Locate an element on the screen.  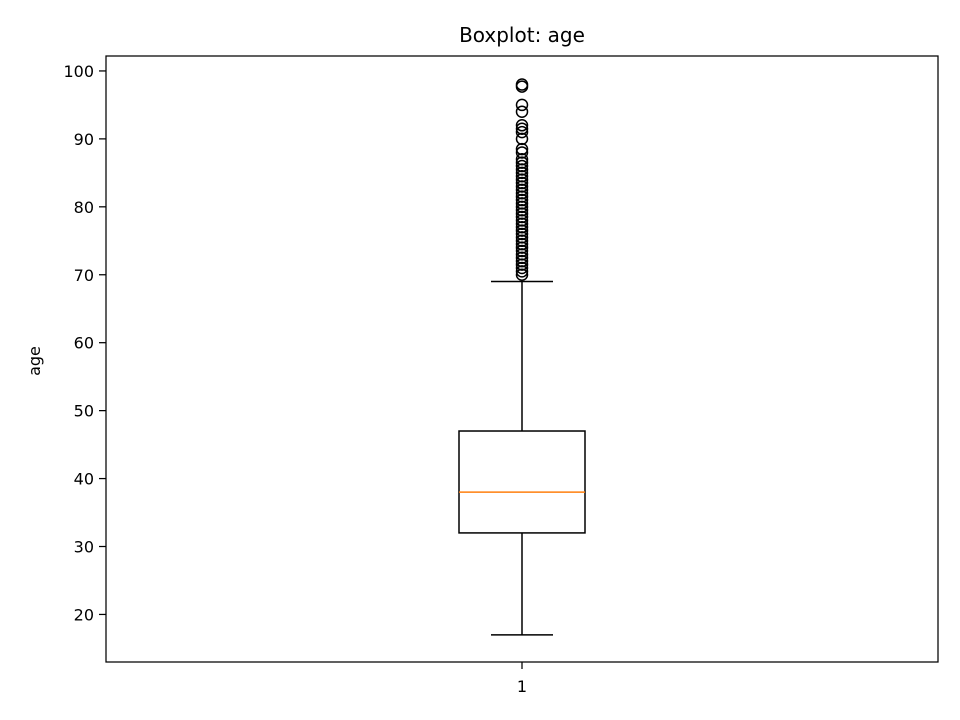
y-tick-label: 30 is located at coordinates (84, 547).